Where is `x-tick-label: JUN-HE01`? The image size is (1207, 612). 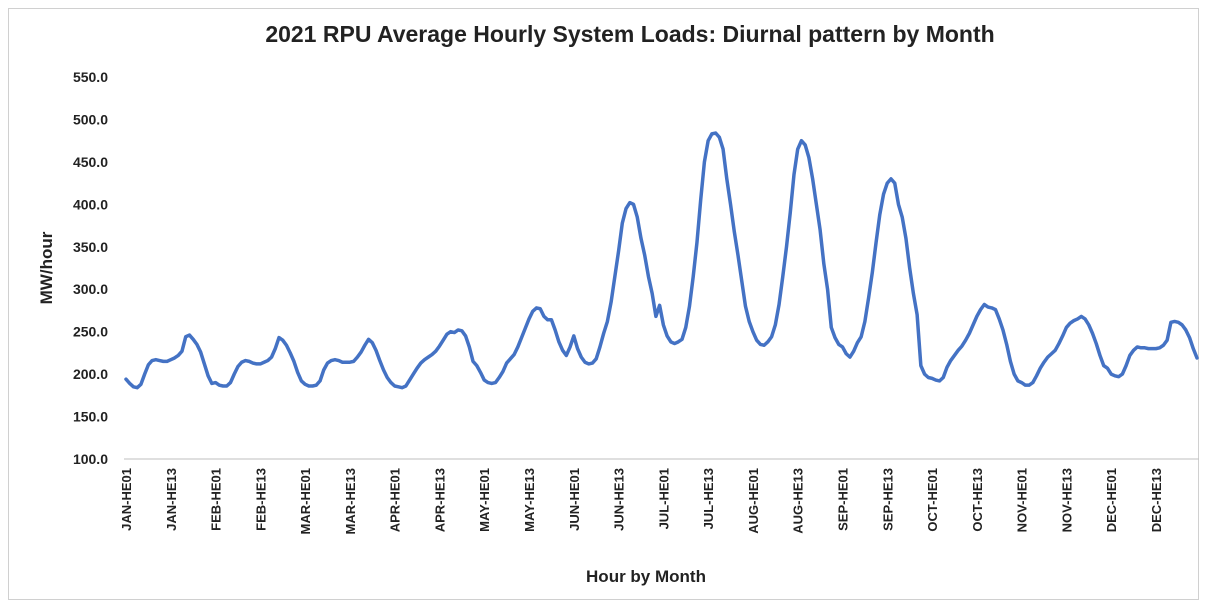
x-tick-label: JUN-HE01 is located at coordinates (574, 499).